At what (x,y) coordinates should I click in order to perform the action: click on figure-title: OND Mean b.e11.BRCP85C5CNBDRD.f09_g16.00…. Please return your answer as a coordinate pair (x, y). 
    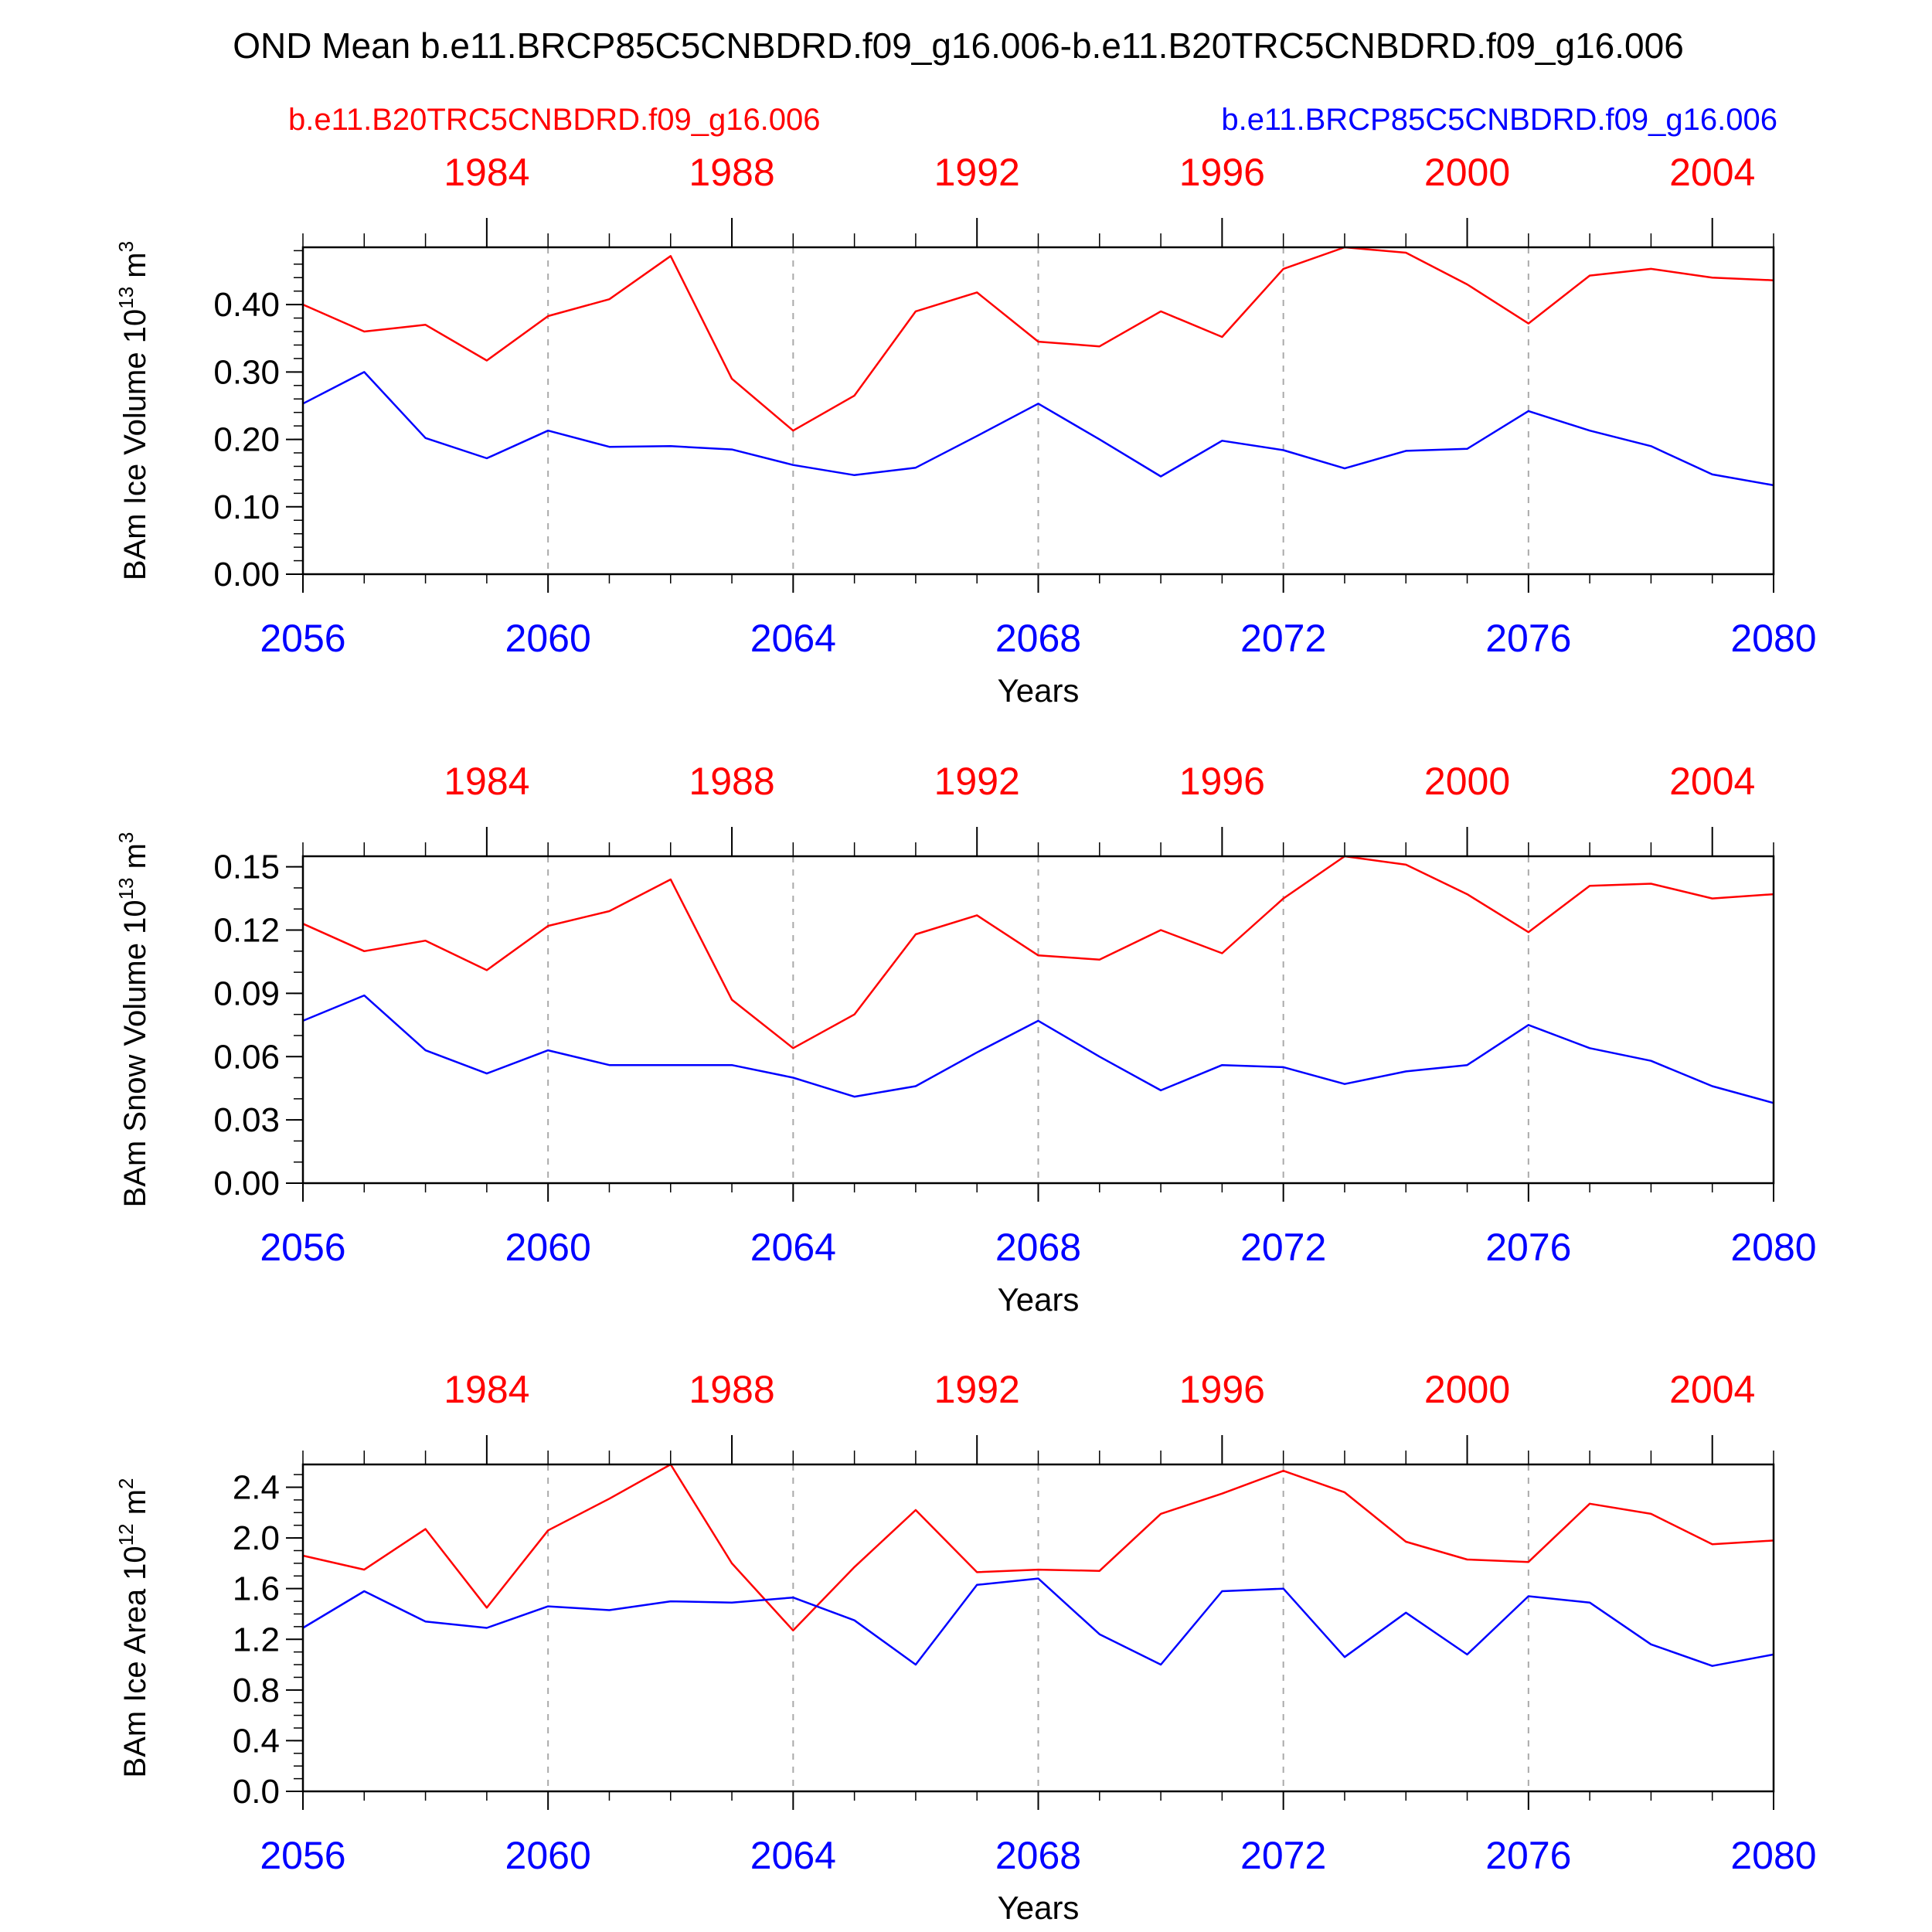
    Looking at the image, I should click on (958, 46).